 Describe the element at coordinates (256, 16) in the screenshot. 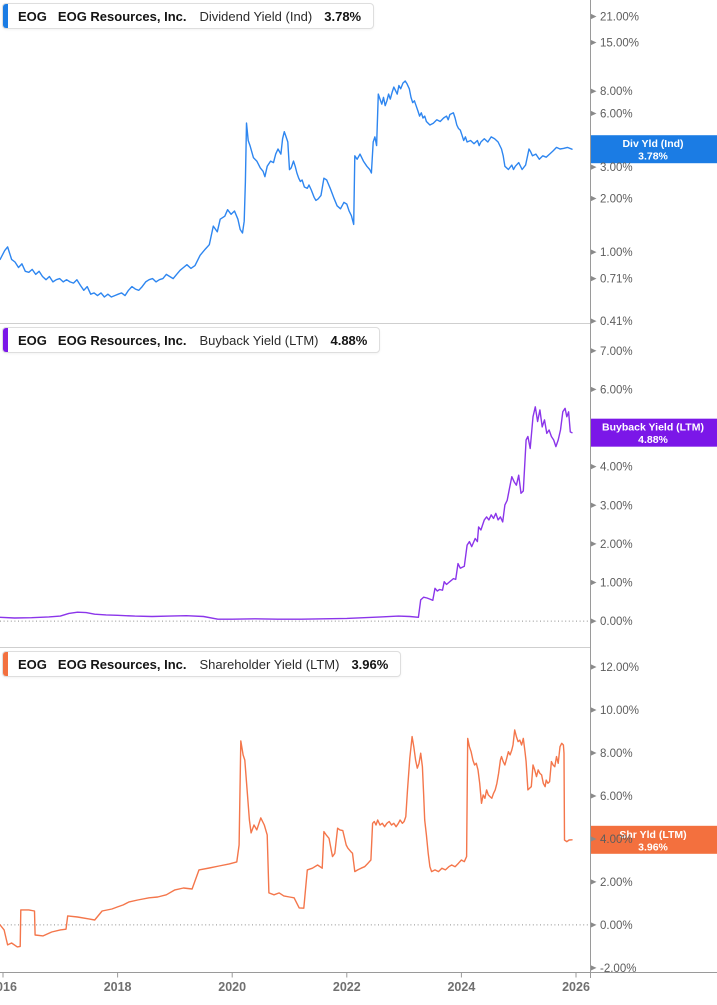

I see `metric-name: Dividend Yield (Ind)` at that location.